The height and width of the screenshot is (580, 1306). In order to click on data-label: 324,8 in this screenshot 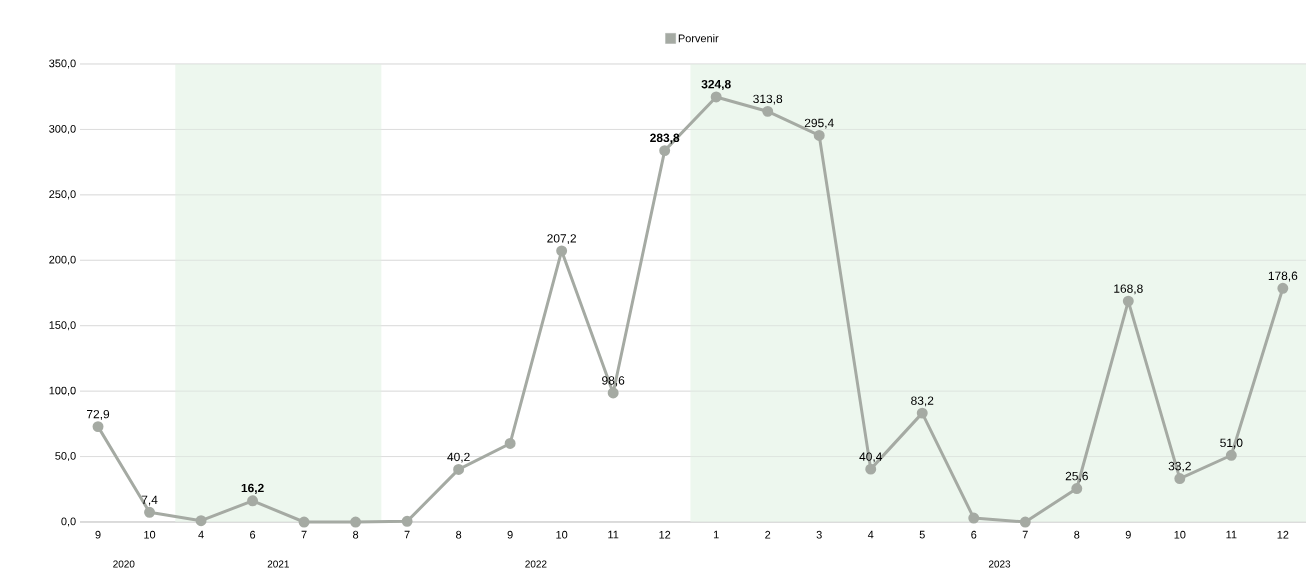, I will do `click(716, 85)`.